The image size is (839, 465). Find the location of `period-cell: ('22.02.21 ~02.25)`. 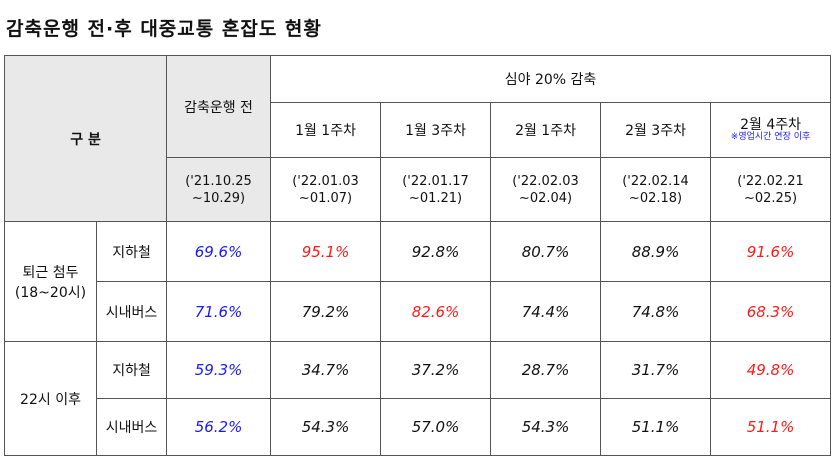

period-cell: ('22.02.21 ~02.25) is located at coordinates (771, 189).